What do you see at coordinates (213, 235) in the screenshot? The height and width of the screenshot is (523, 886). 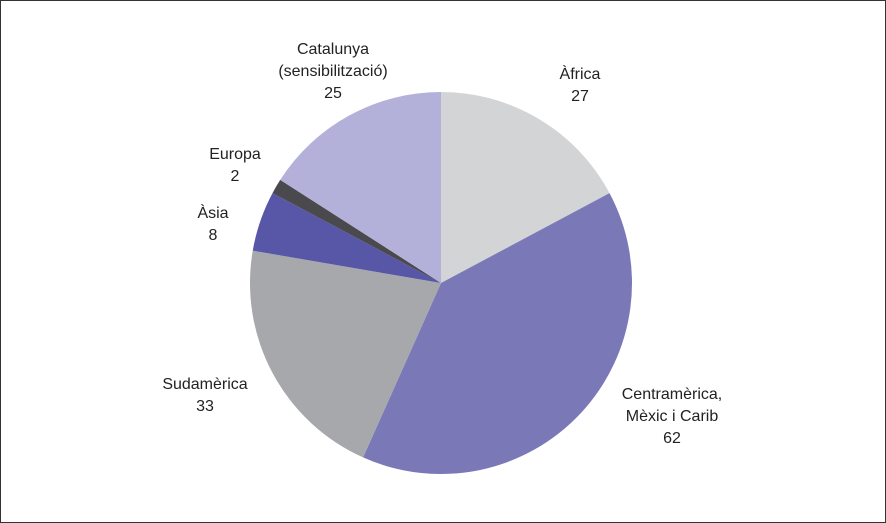 I see `slice-value: 8` at bounding box center [213, 235].